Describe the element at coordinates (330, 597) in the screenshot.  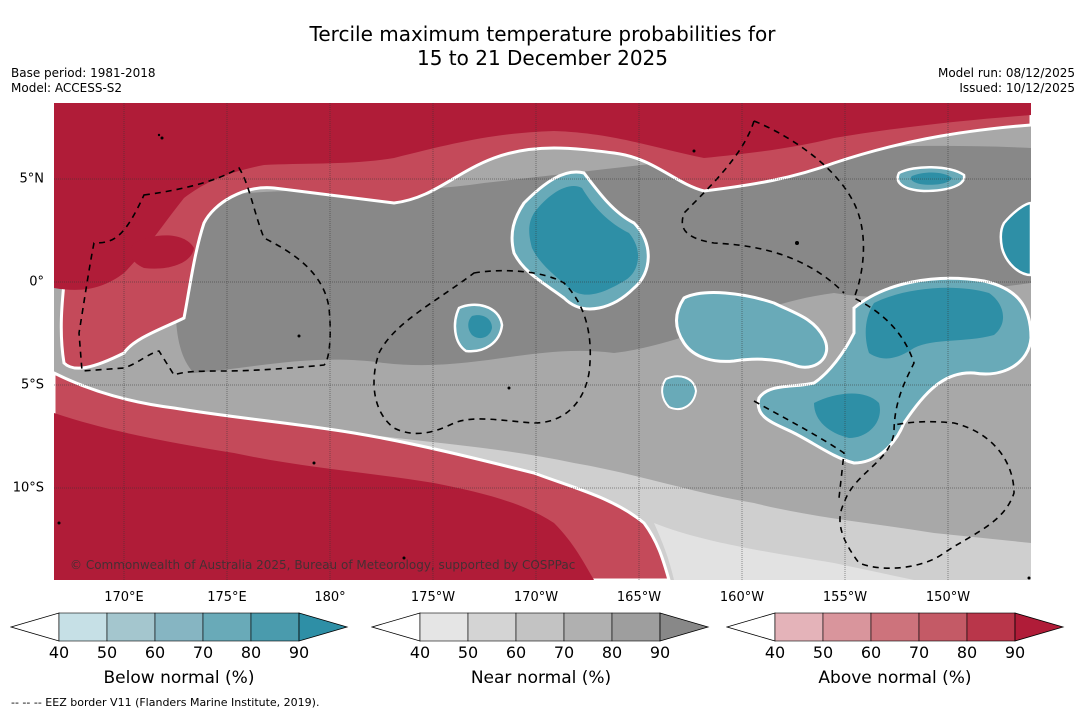
I see `lon-label-180: 180°` at that location.